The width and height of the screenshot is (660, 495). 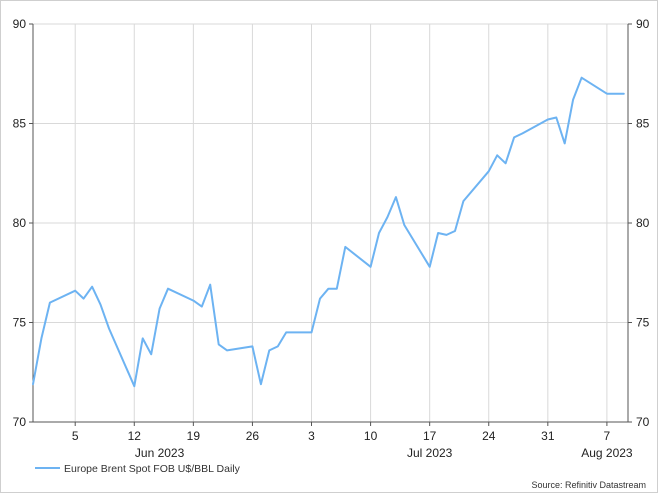 What do you see at coordinates (75, 436) in the screenshot?
I see `x-tick-label: 5` at bounding box center [75, 436].